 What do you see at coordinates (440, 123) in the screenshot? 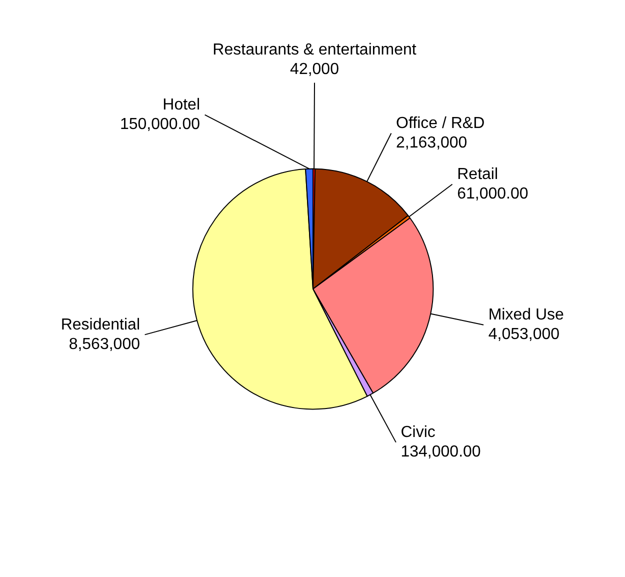
I see `slice-label: Office / R&D` at bounding box center [440, 123].